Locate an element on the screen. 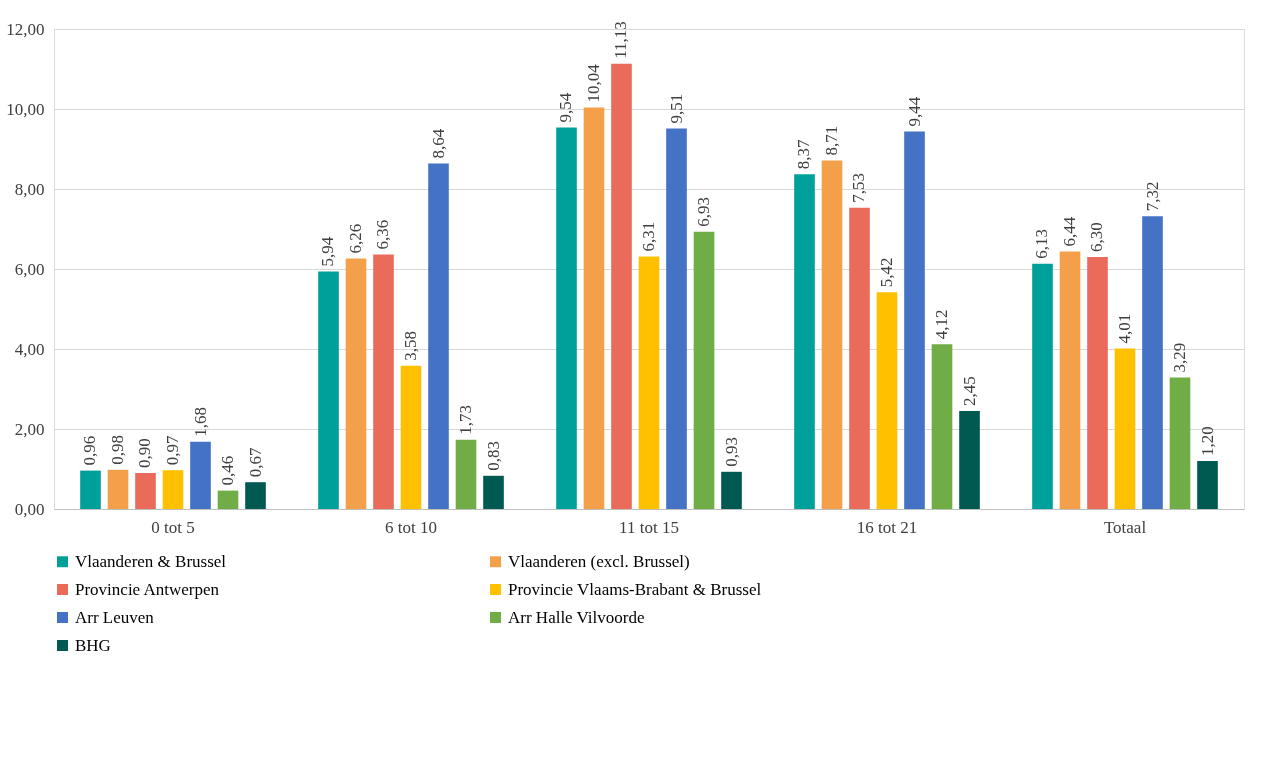  data-label: 2,45 is located at coordinates (969, 391).